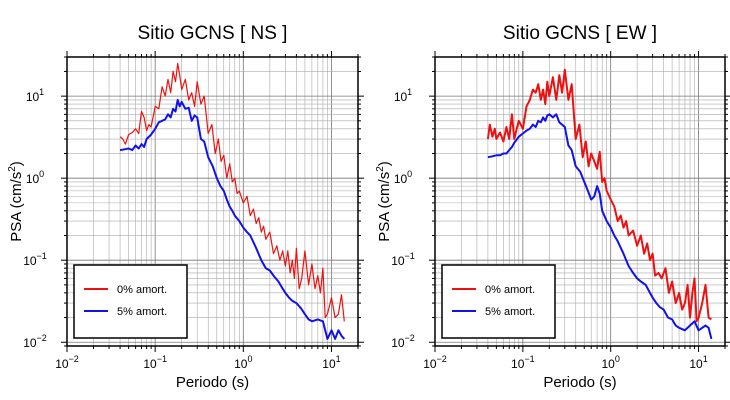 This screenshot has width=730, height=400. What do you see at coordinates (213, 33) in the screenshot?
I see `chart-title-ns: Sitio GCNS [ NS ]` at bounding box center [213, 33].